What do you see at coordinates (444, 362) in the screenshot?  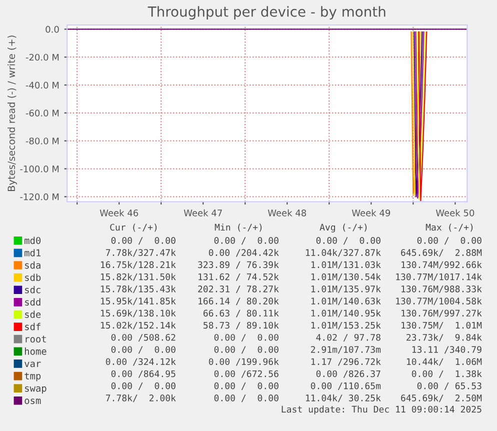 I see `text: 10.44k/ 1.06M` at bounding box center [444, 362].